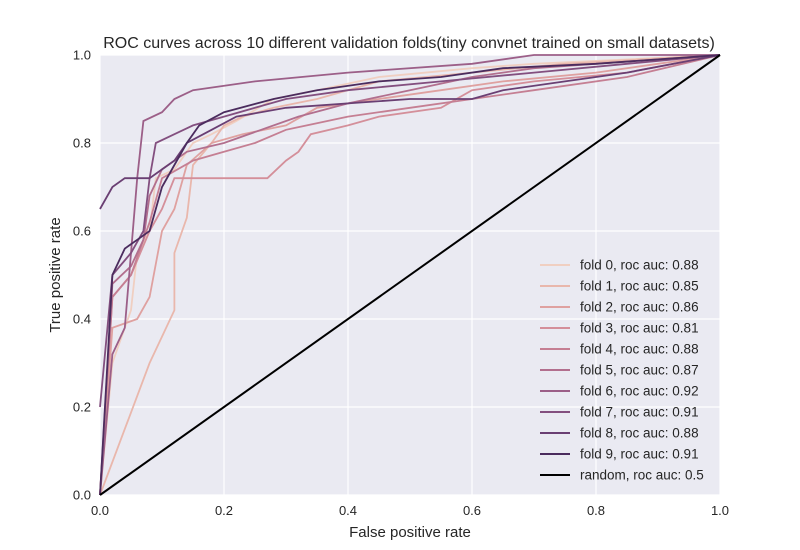  Describe the element at coordinates (639, 286) in the screenshot. I see `legend-label-1: fold 1, roc auc: 0.85` at that location.